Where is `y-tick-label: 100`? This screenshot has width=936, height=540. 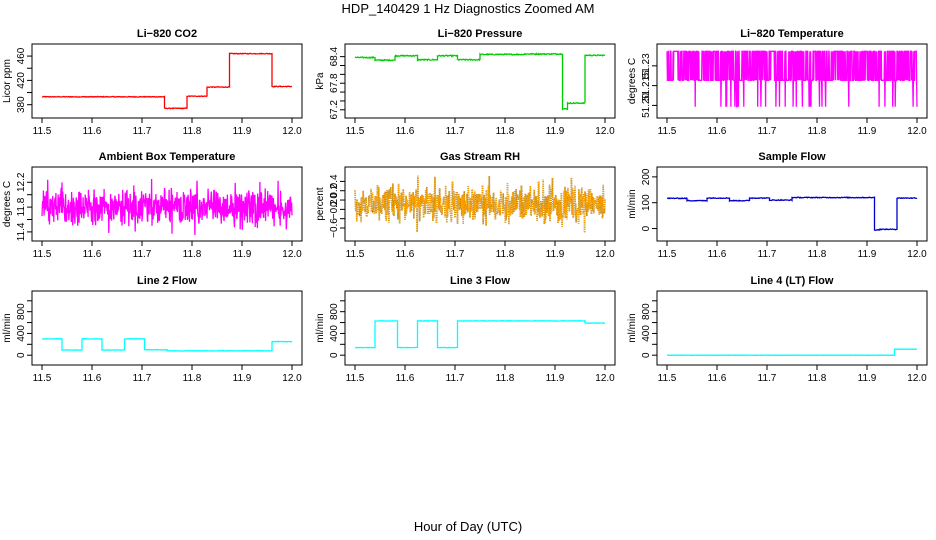
y-tick-label: 100 is located at coordinates (646, 202).